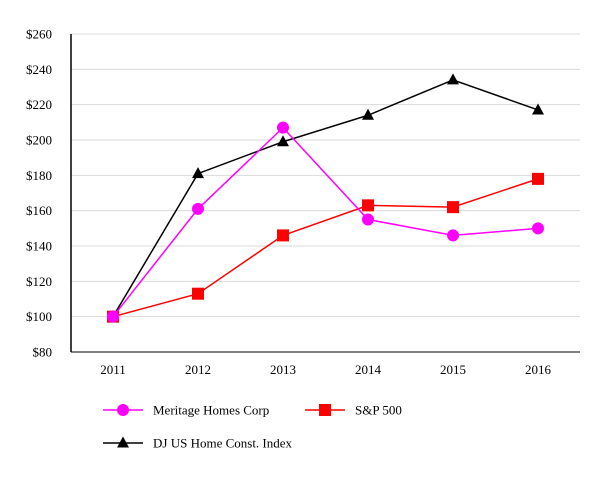  What do you see at coordinates (123, 410) in the screenshot?
I see `legend-marker-meritage` at bounding box center [123, 410].